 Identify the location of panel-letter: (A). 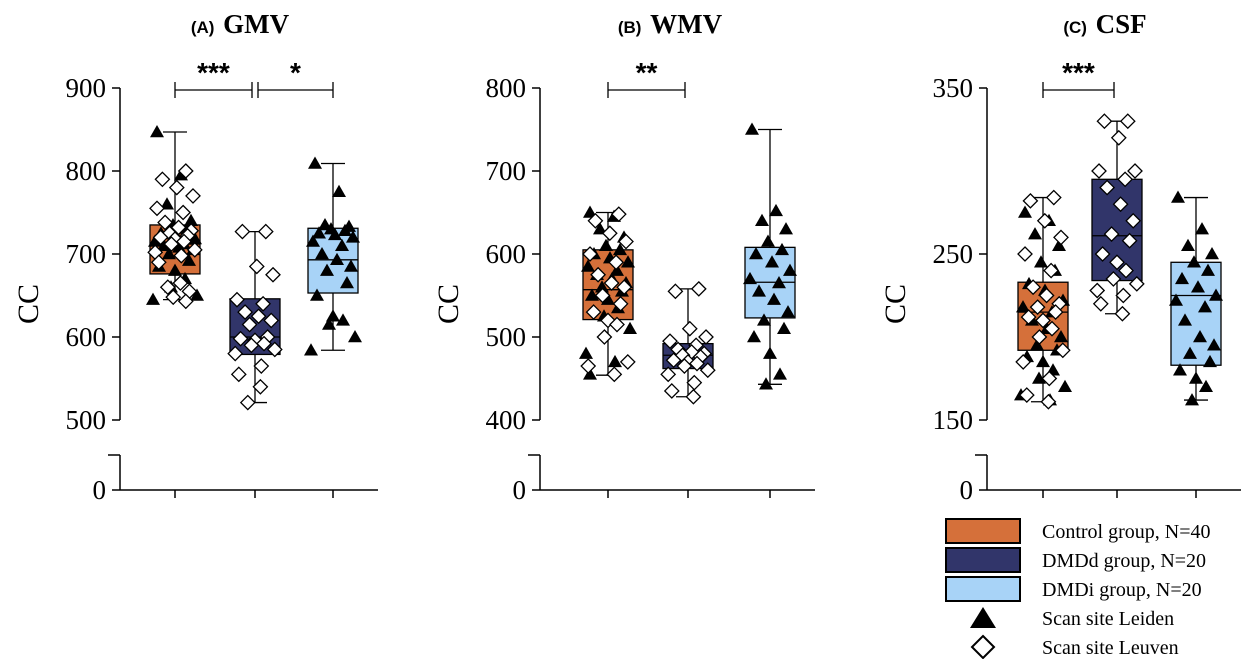
(205, 27).